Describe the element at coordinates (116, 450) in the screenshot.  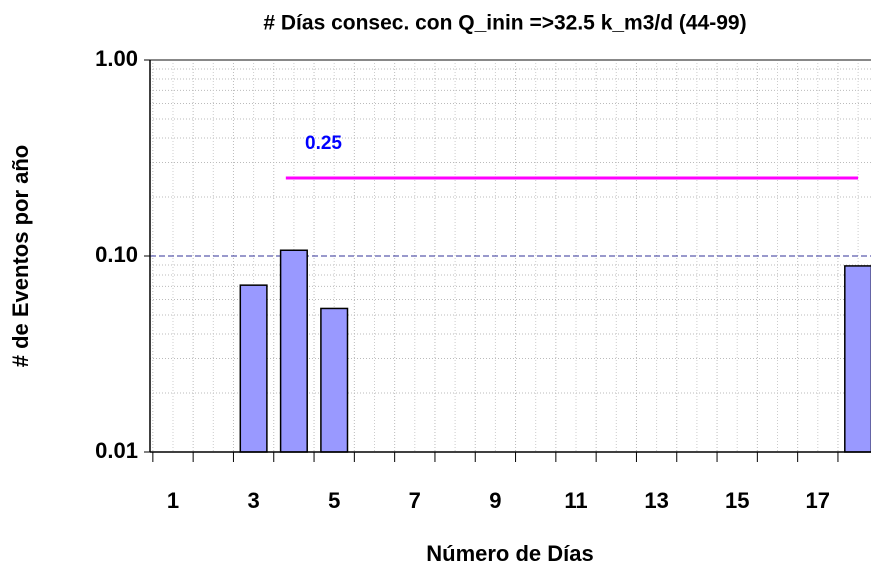
I see `y-tick-label: 0.01` at that location.